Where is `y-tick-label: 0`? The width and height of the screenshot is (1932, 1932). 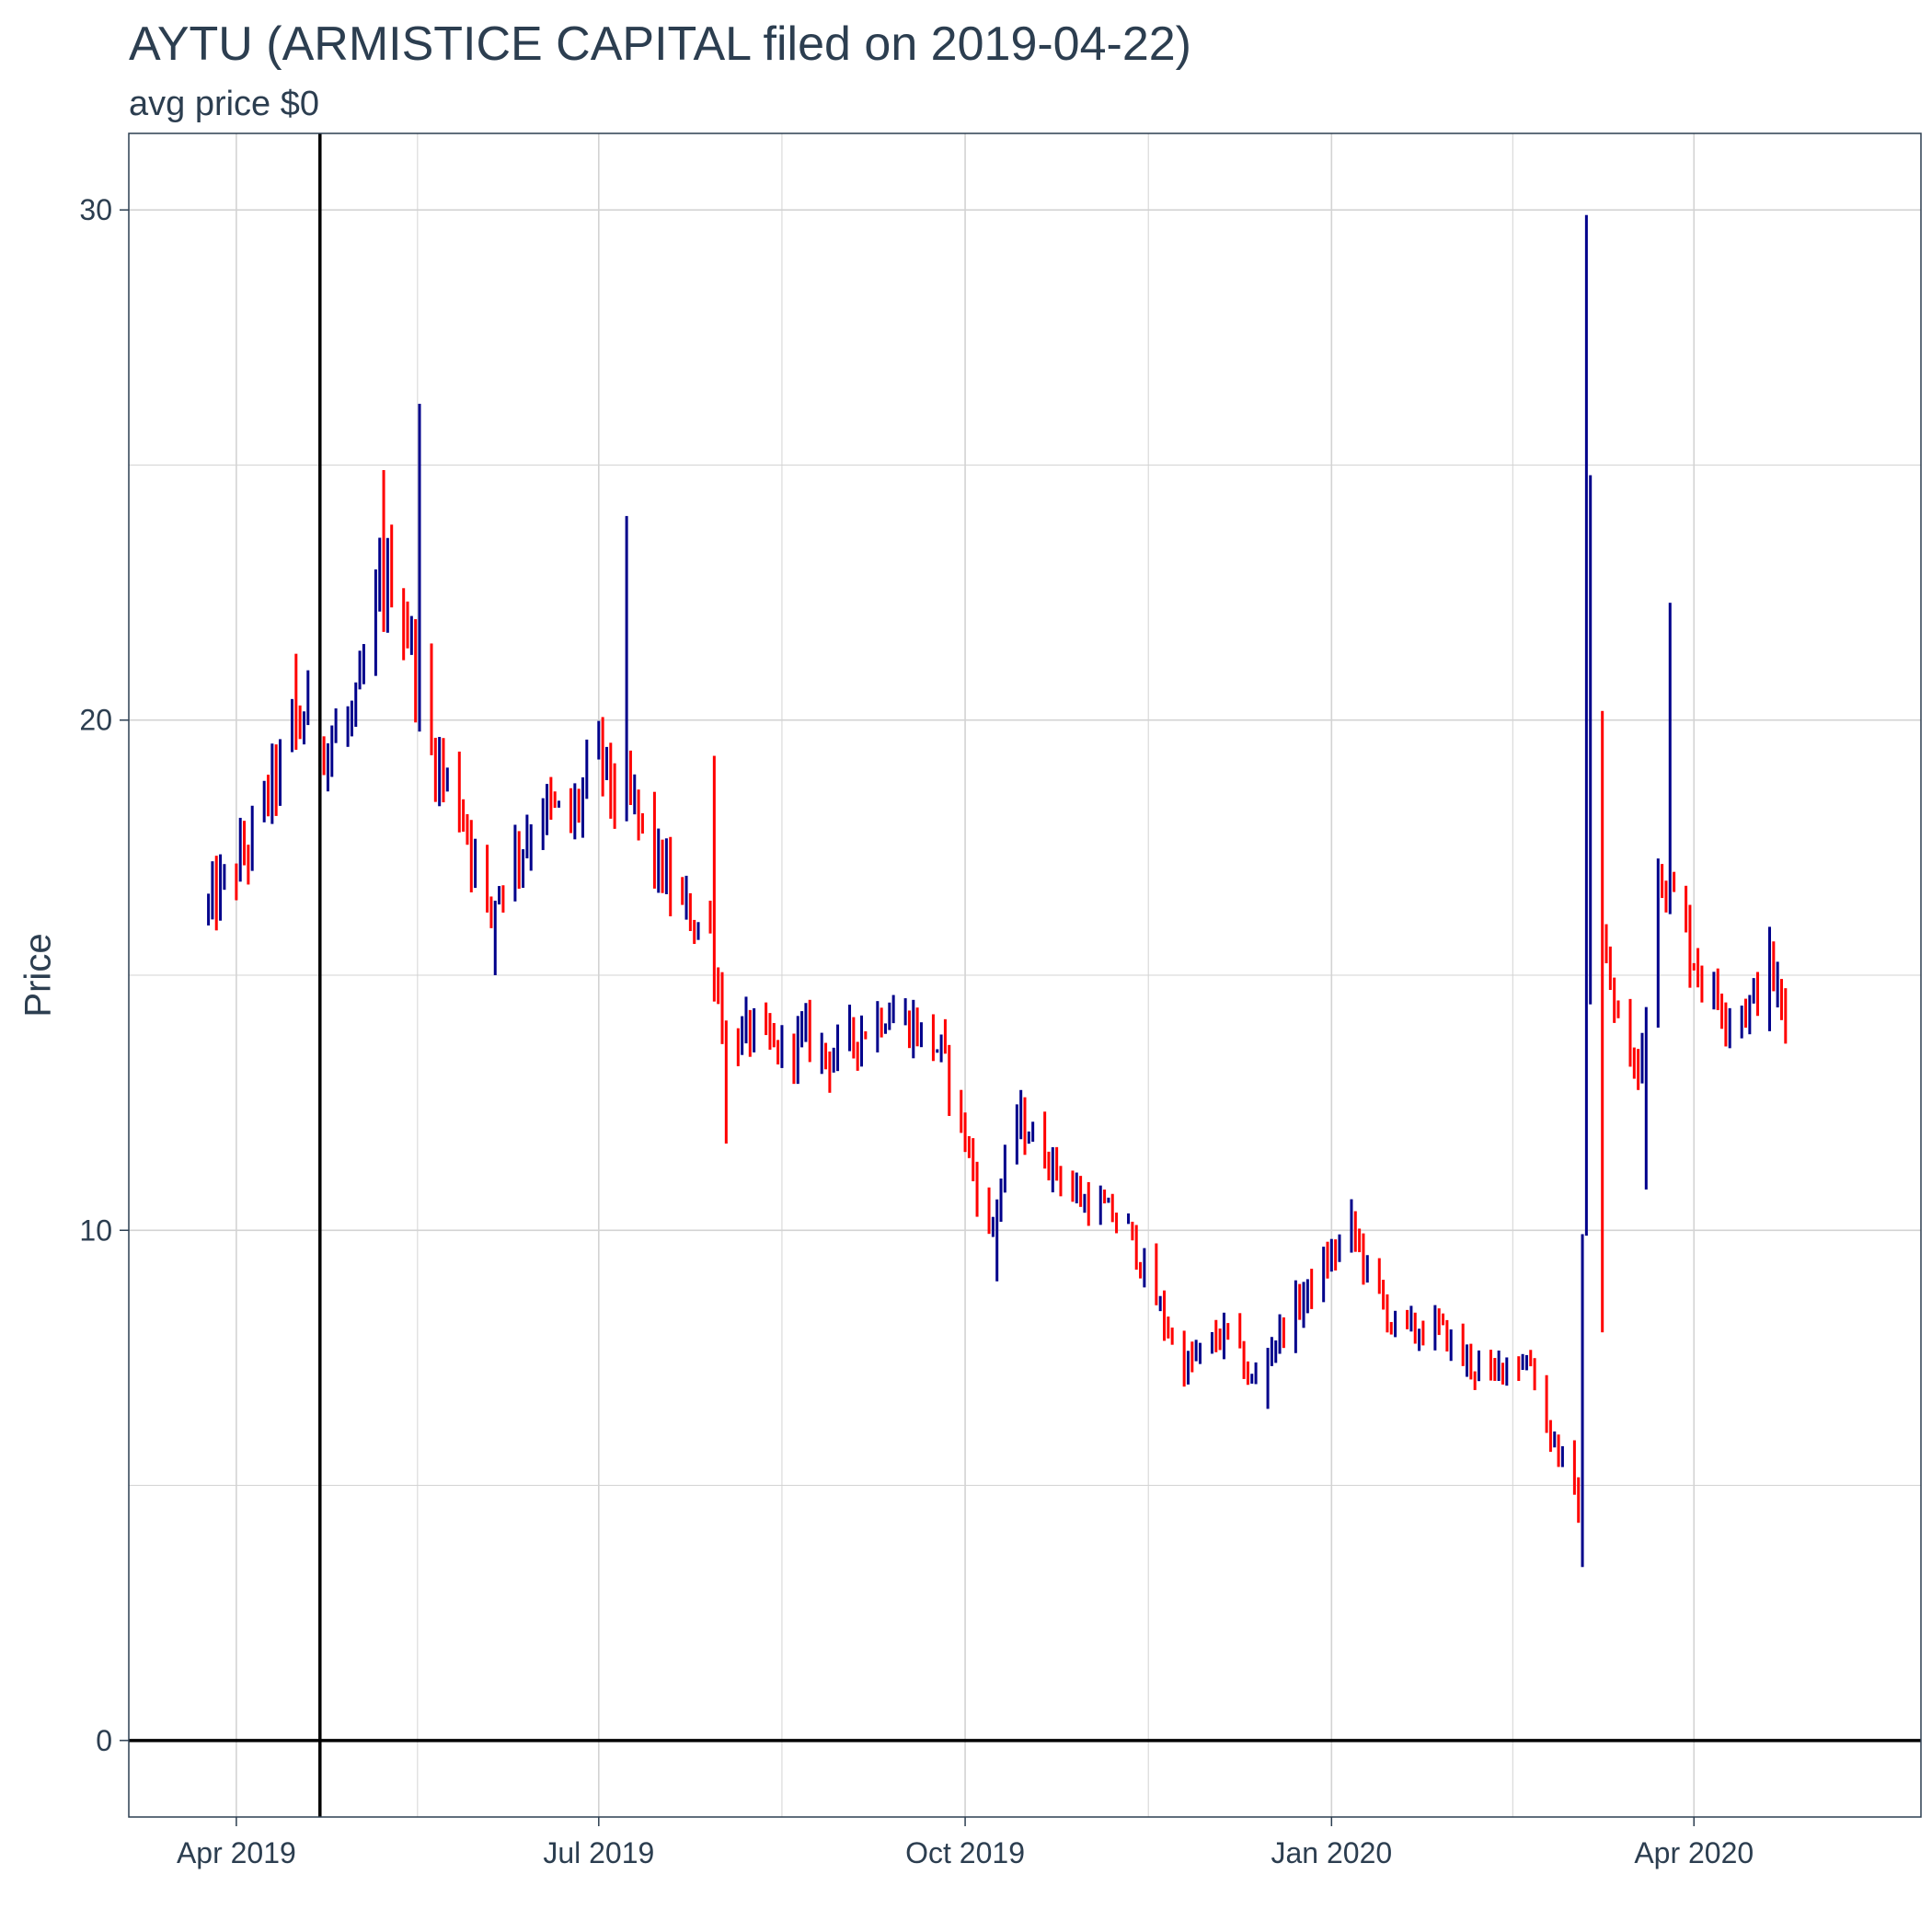 y-tick-label: 0 is located at coordinates (104, 1740).